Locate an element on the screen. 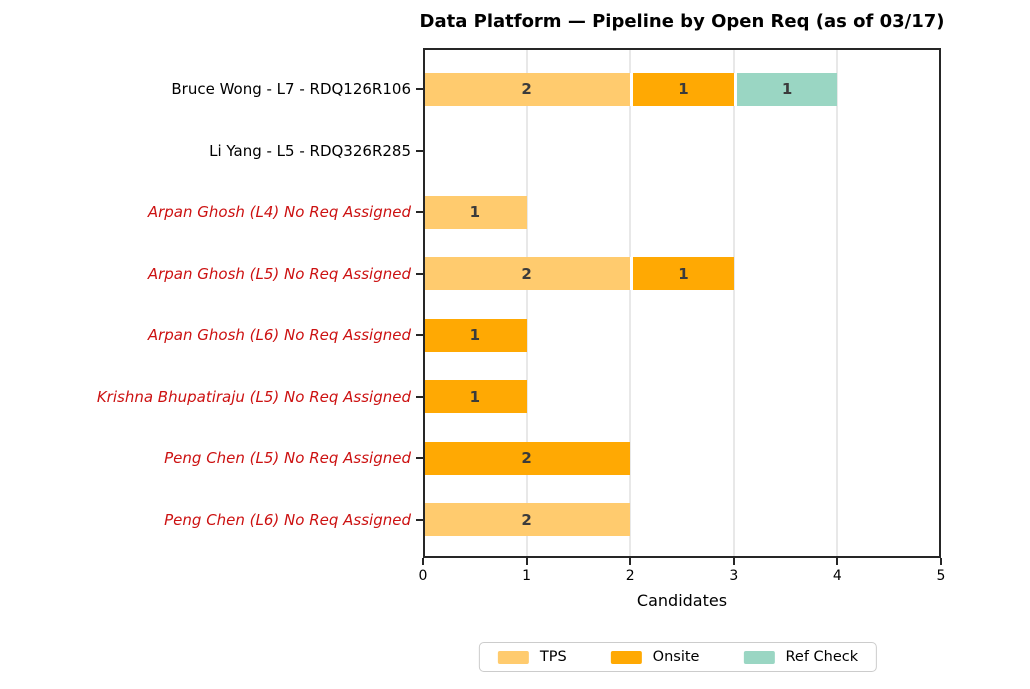  x-tick-label: 3 is located at coordinates (734, 576).